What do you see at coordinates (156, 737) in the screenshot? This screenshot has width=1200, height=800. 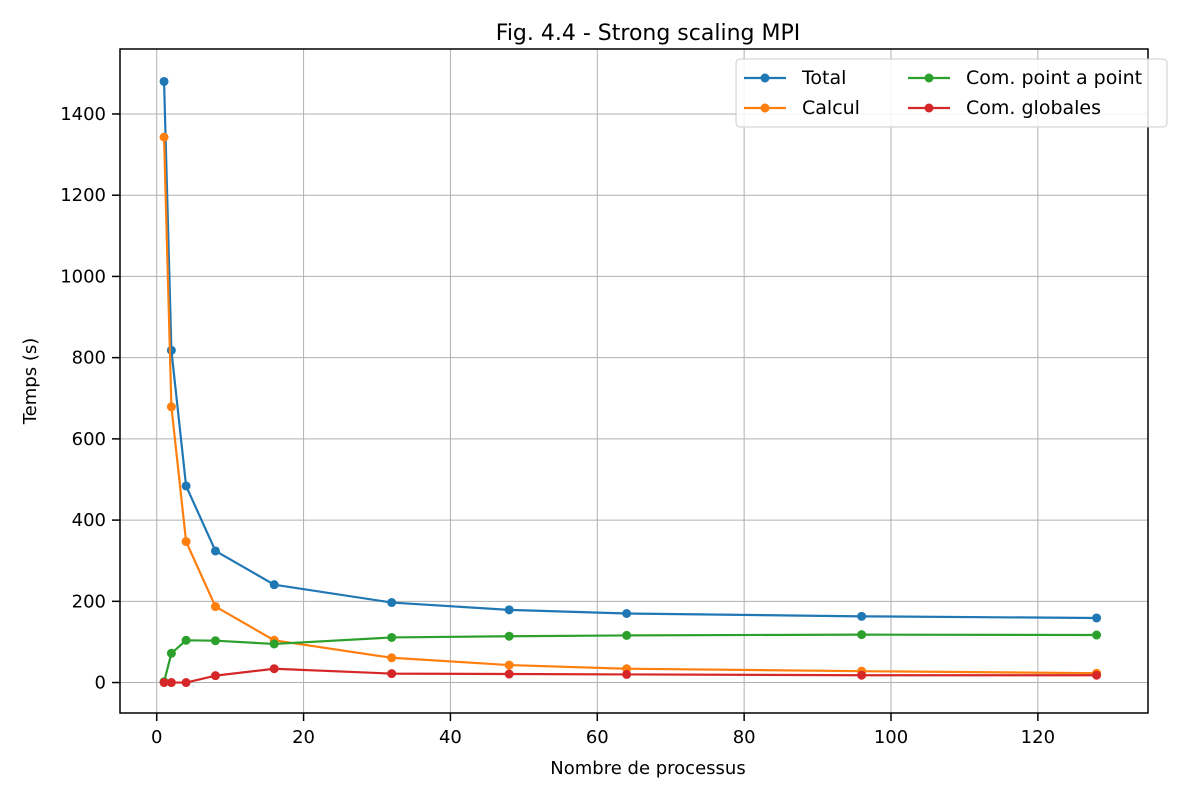 I see `x-tick-label: 0` at bounding box center [156, 737].